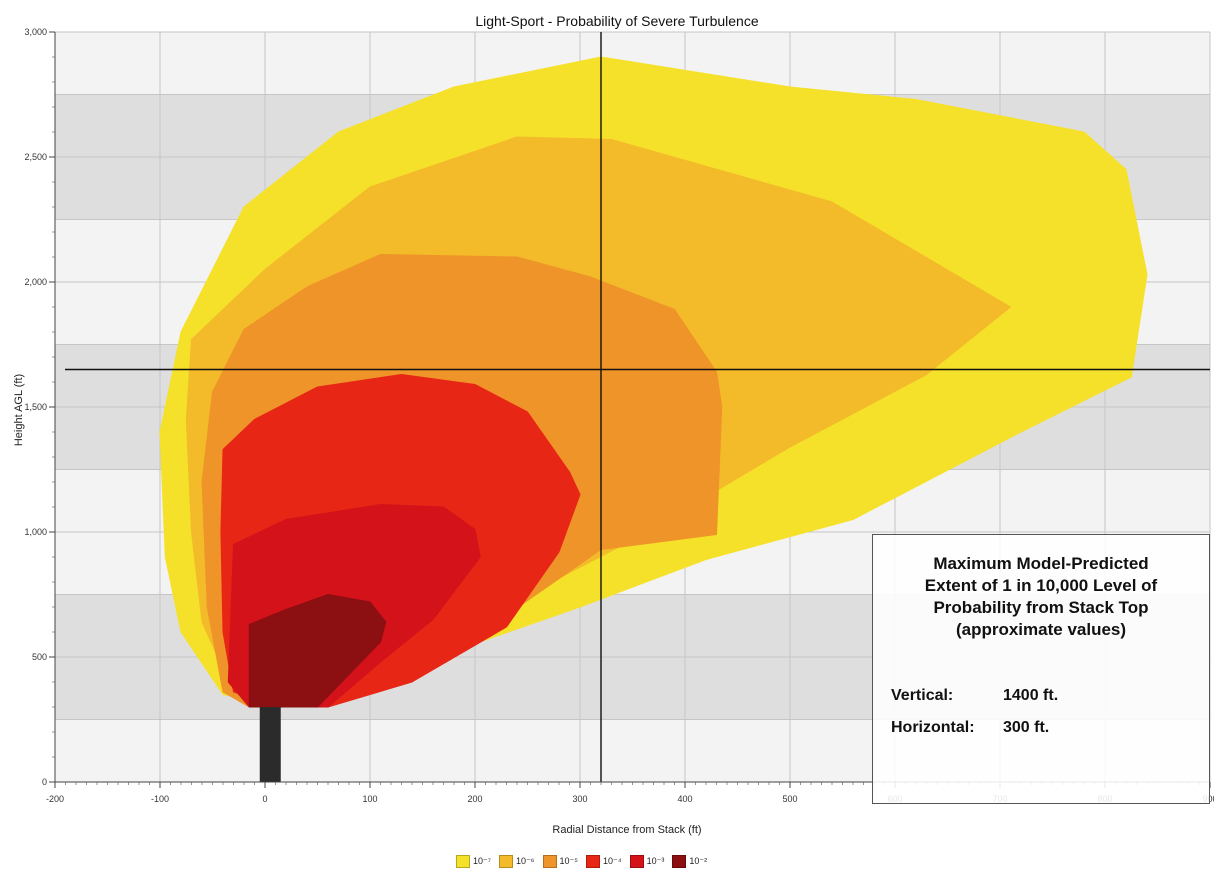 This screenshot has height=880, width=1214. I want to click on y-tick-label: 3,000, so click(35, 32).